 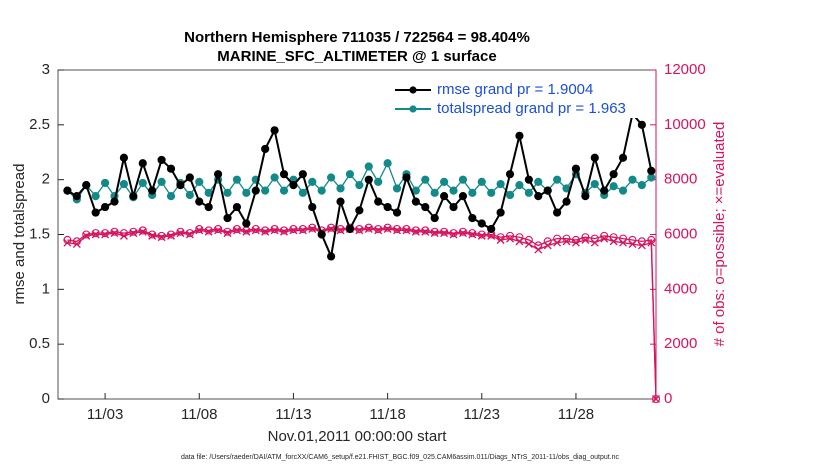 What do you see at coordinates (358, 436) in the screenshot?
I see `x-axis-label: Nov.01,2011 00:00:00 start` at bounding box center [358, 436].